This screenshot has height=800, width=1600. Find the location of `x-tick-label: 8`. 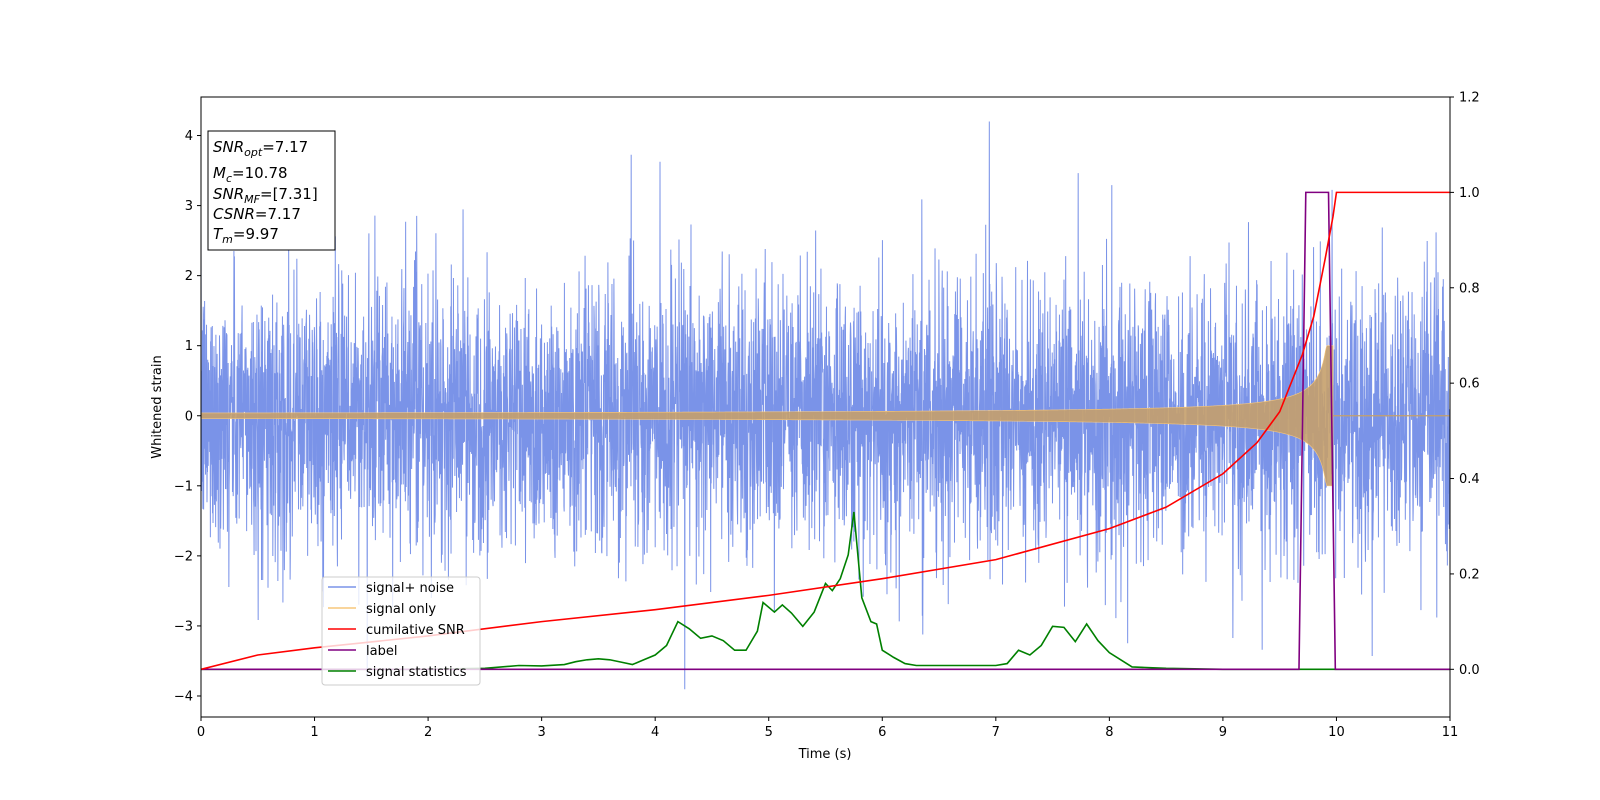

x-tick-label: 8 is located at coordinates (1109, 732).